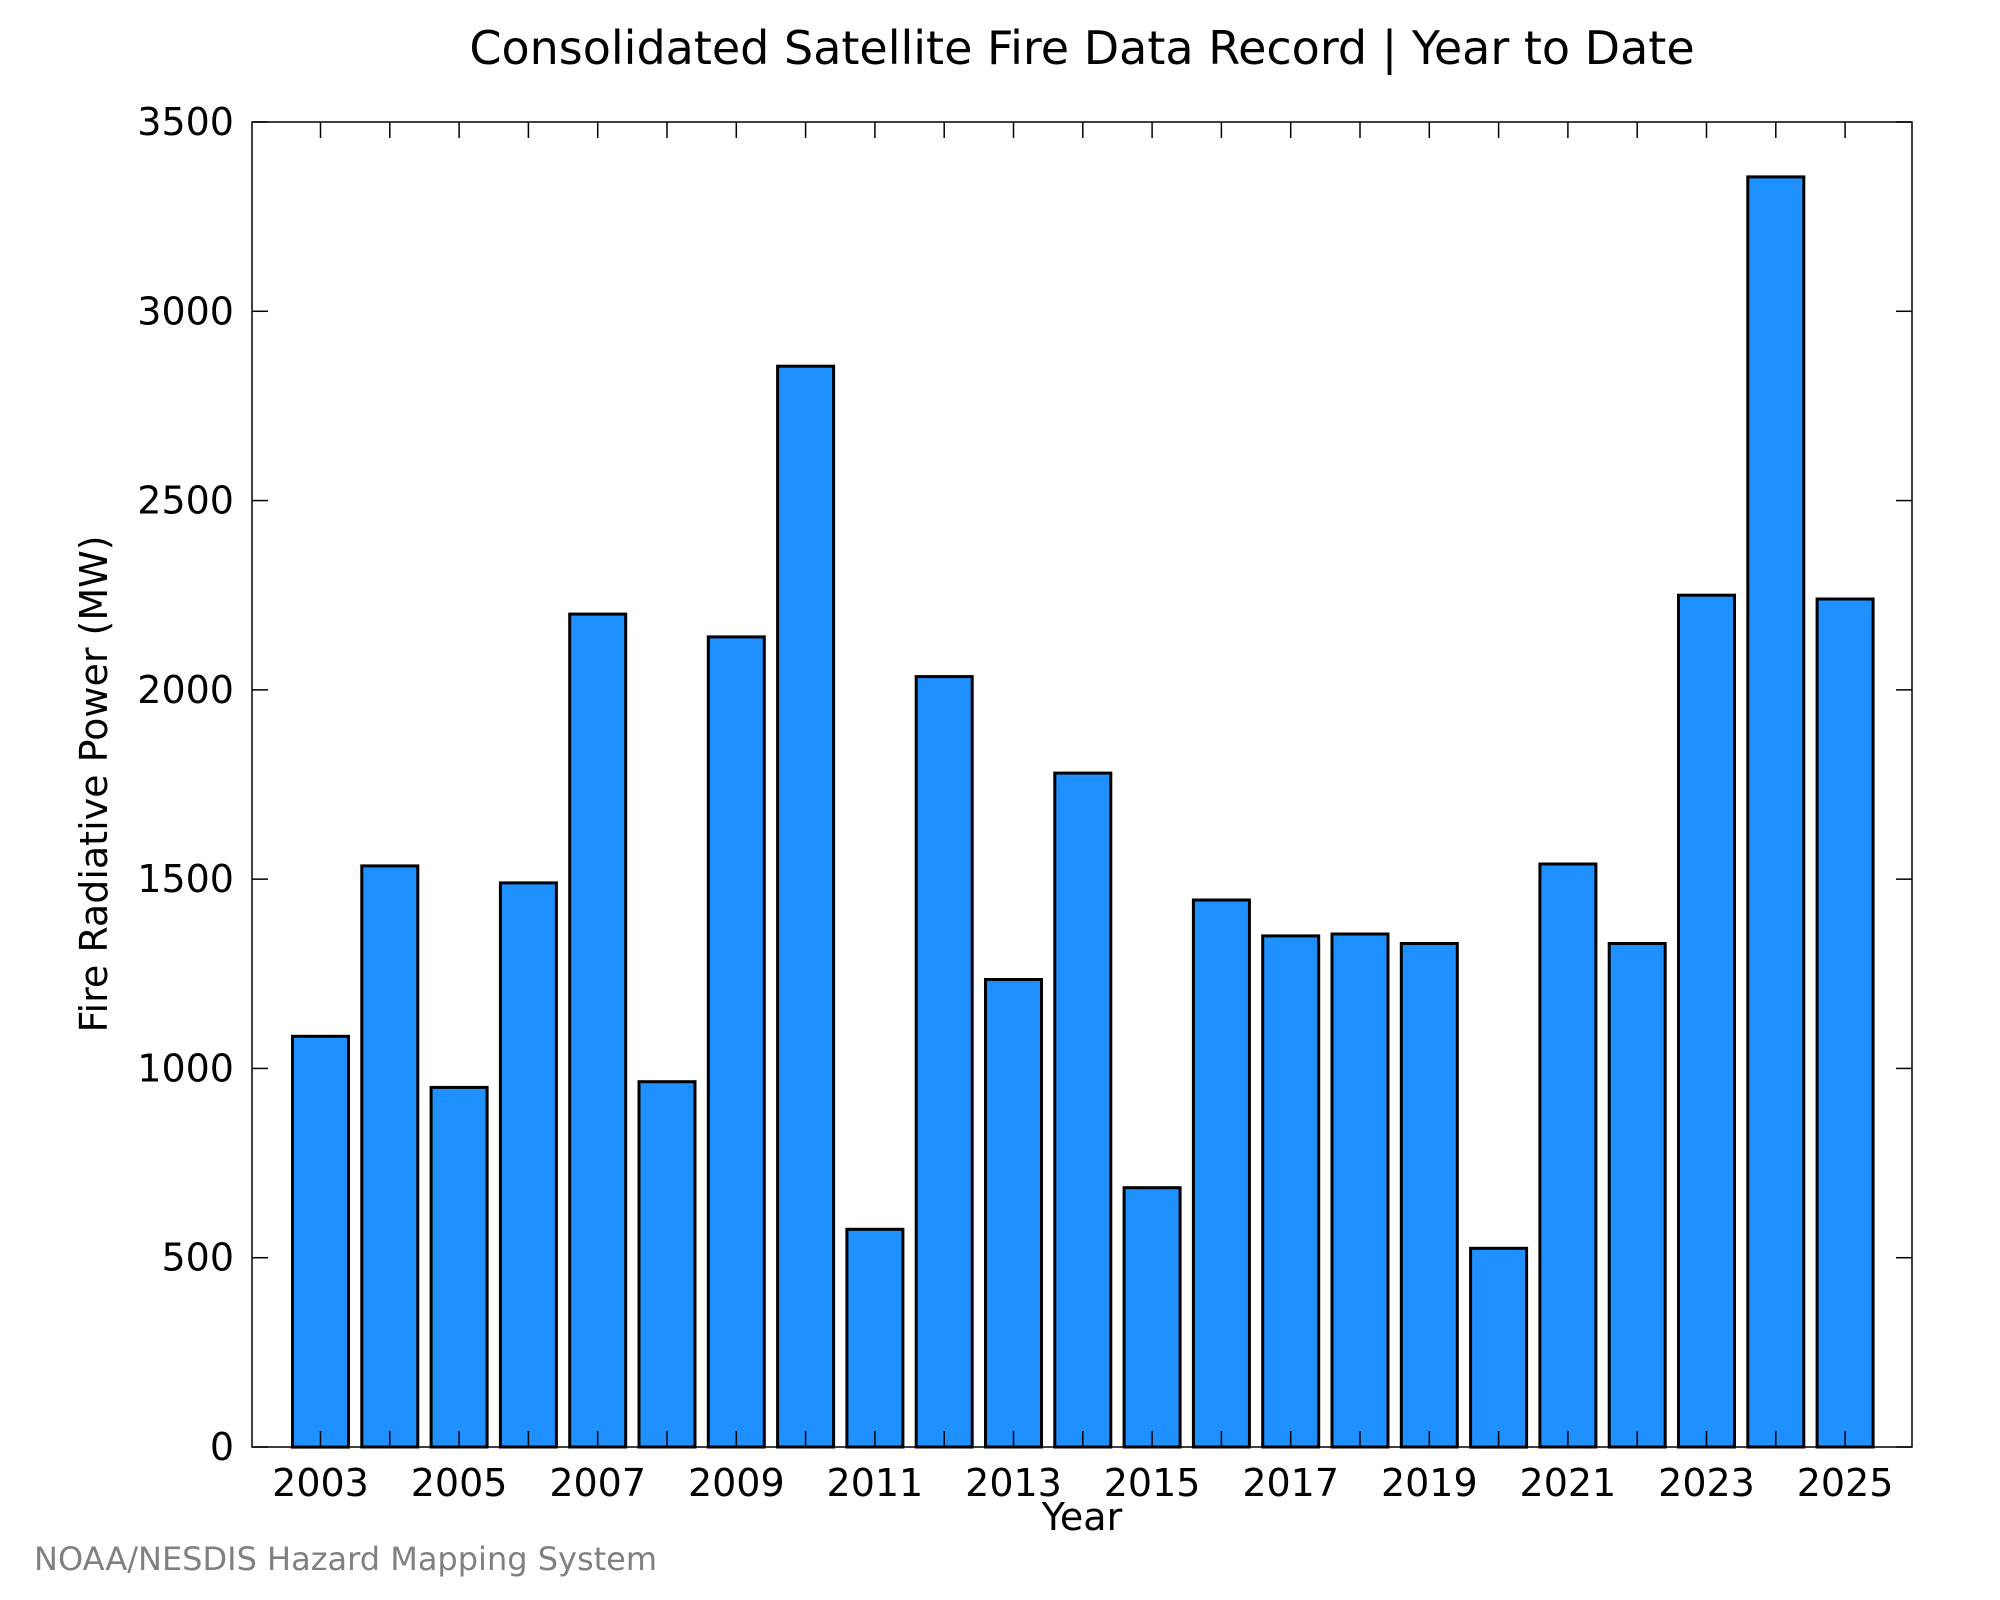 The height and width of the screenshot is (1600, 2000). I want to click on x-tick-label: 2025, so click(1845, 1483).